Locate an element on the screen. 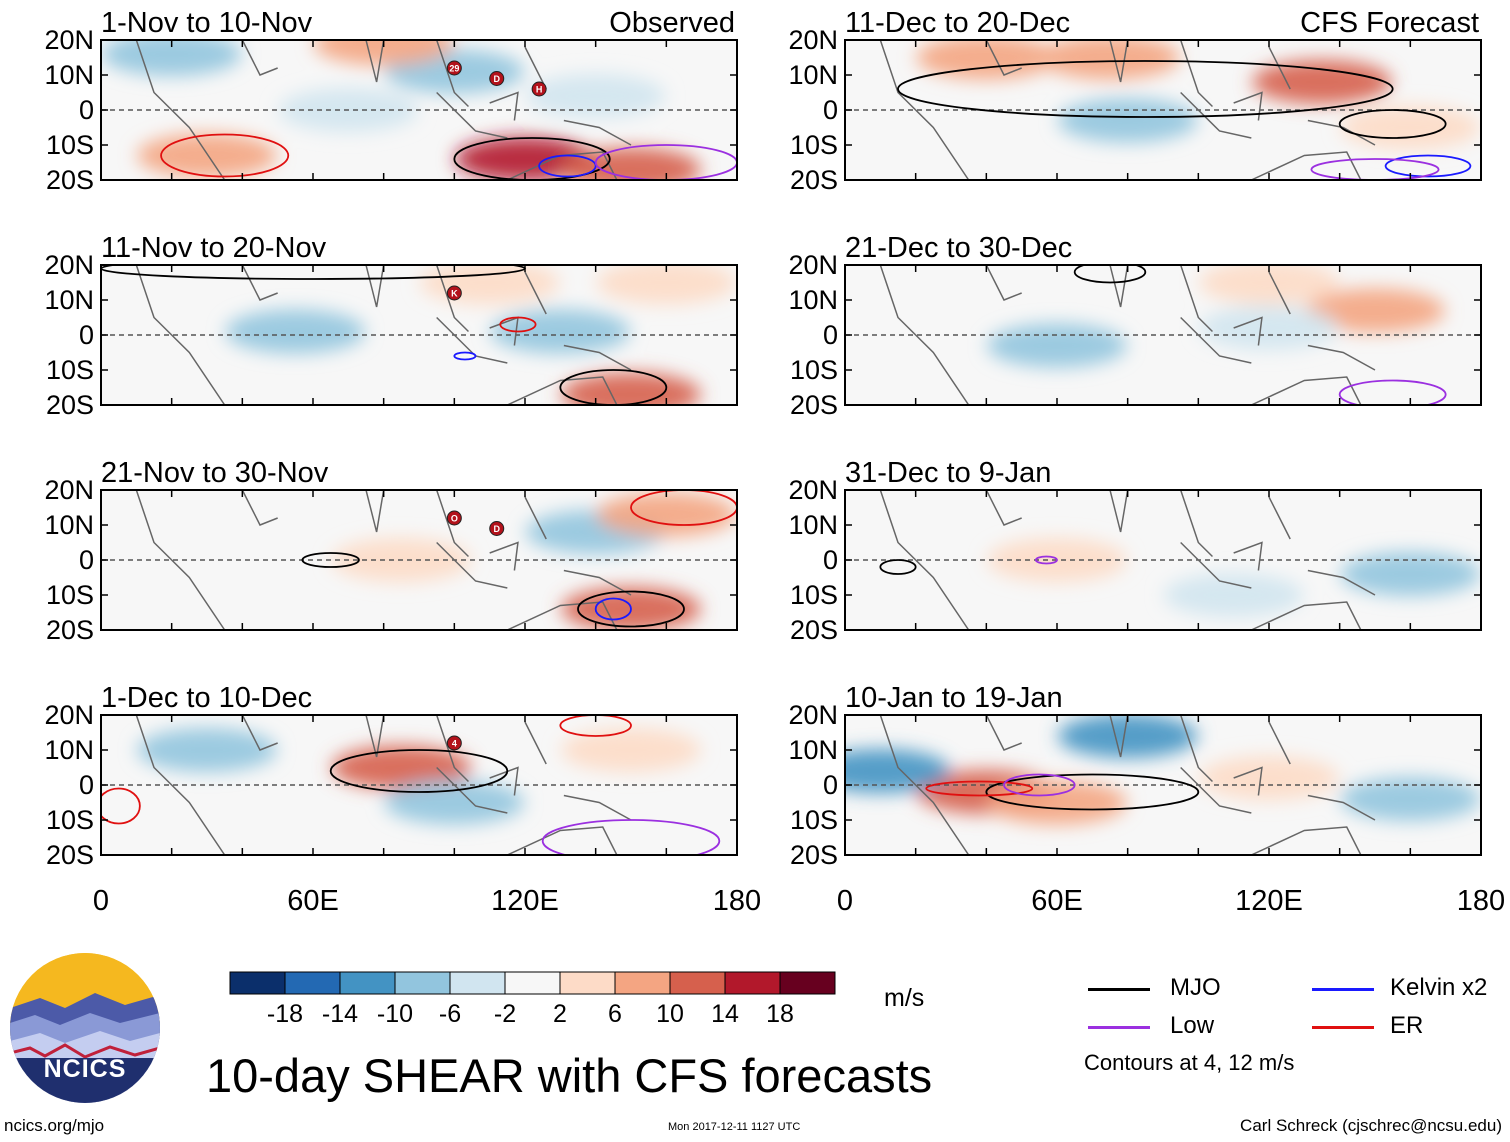  panel-period-label: 10-Jan to 19-Jan is located at coordinates (954, 698).